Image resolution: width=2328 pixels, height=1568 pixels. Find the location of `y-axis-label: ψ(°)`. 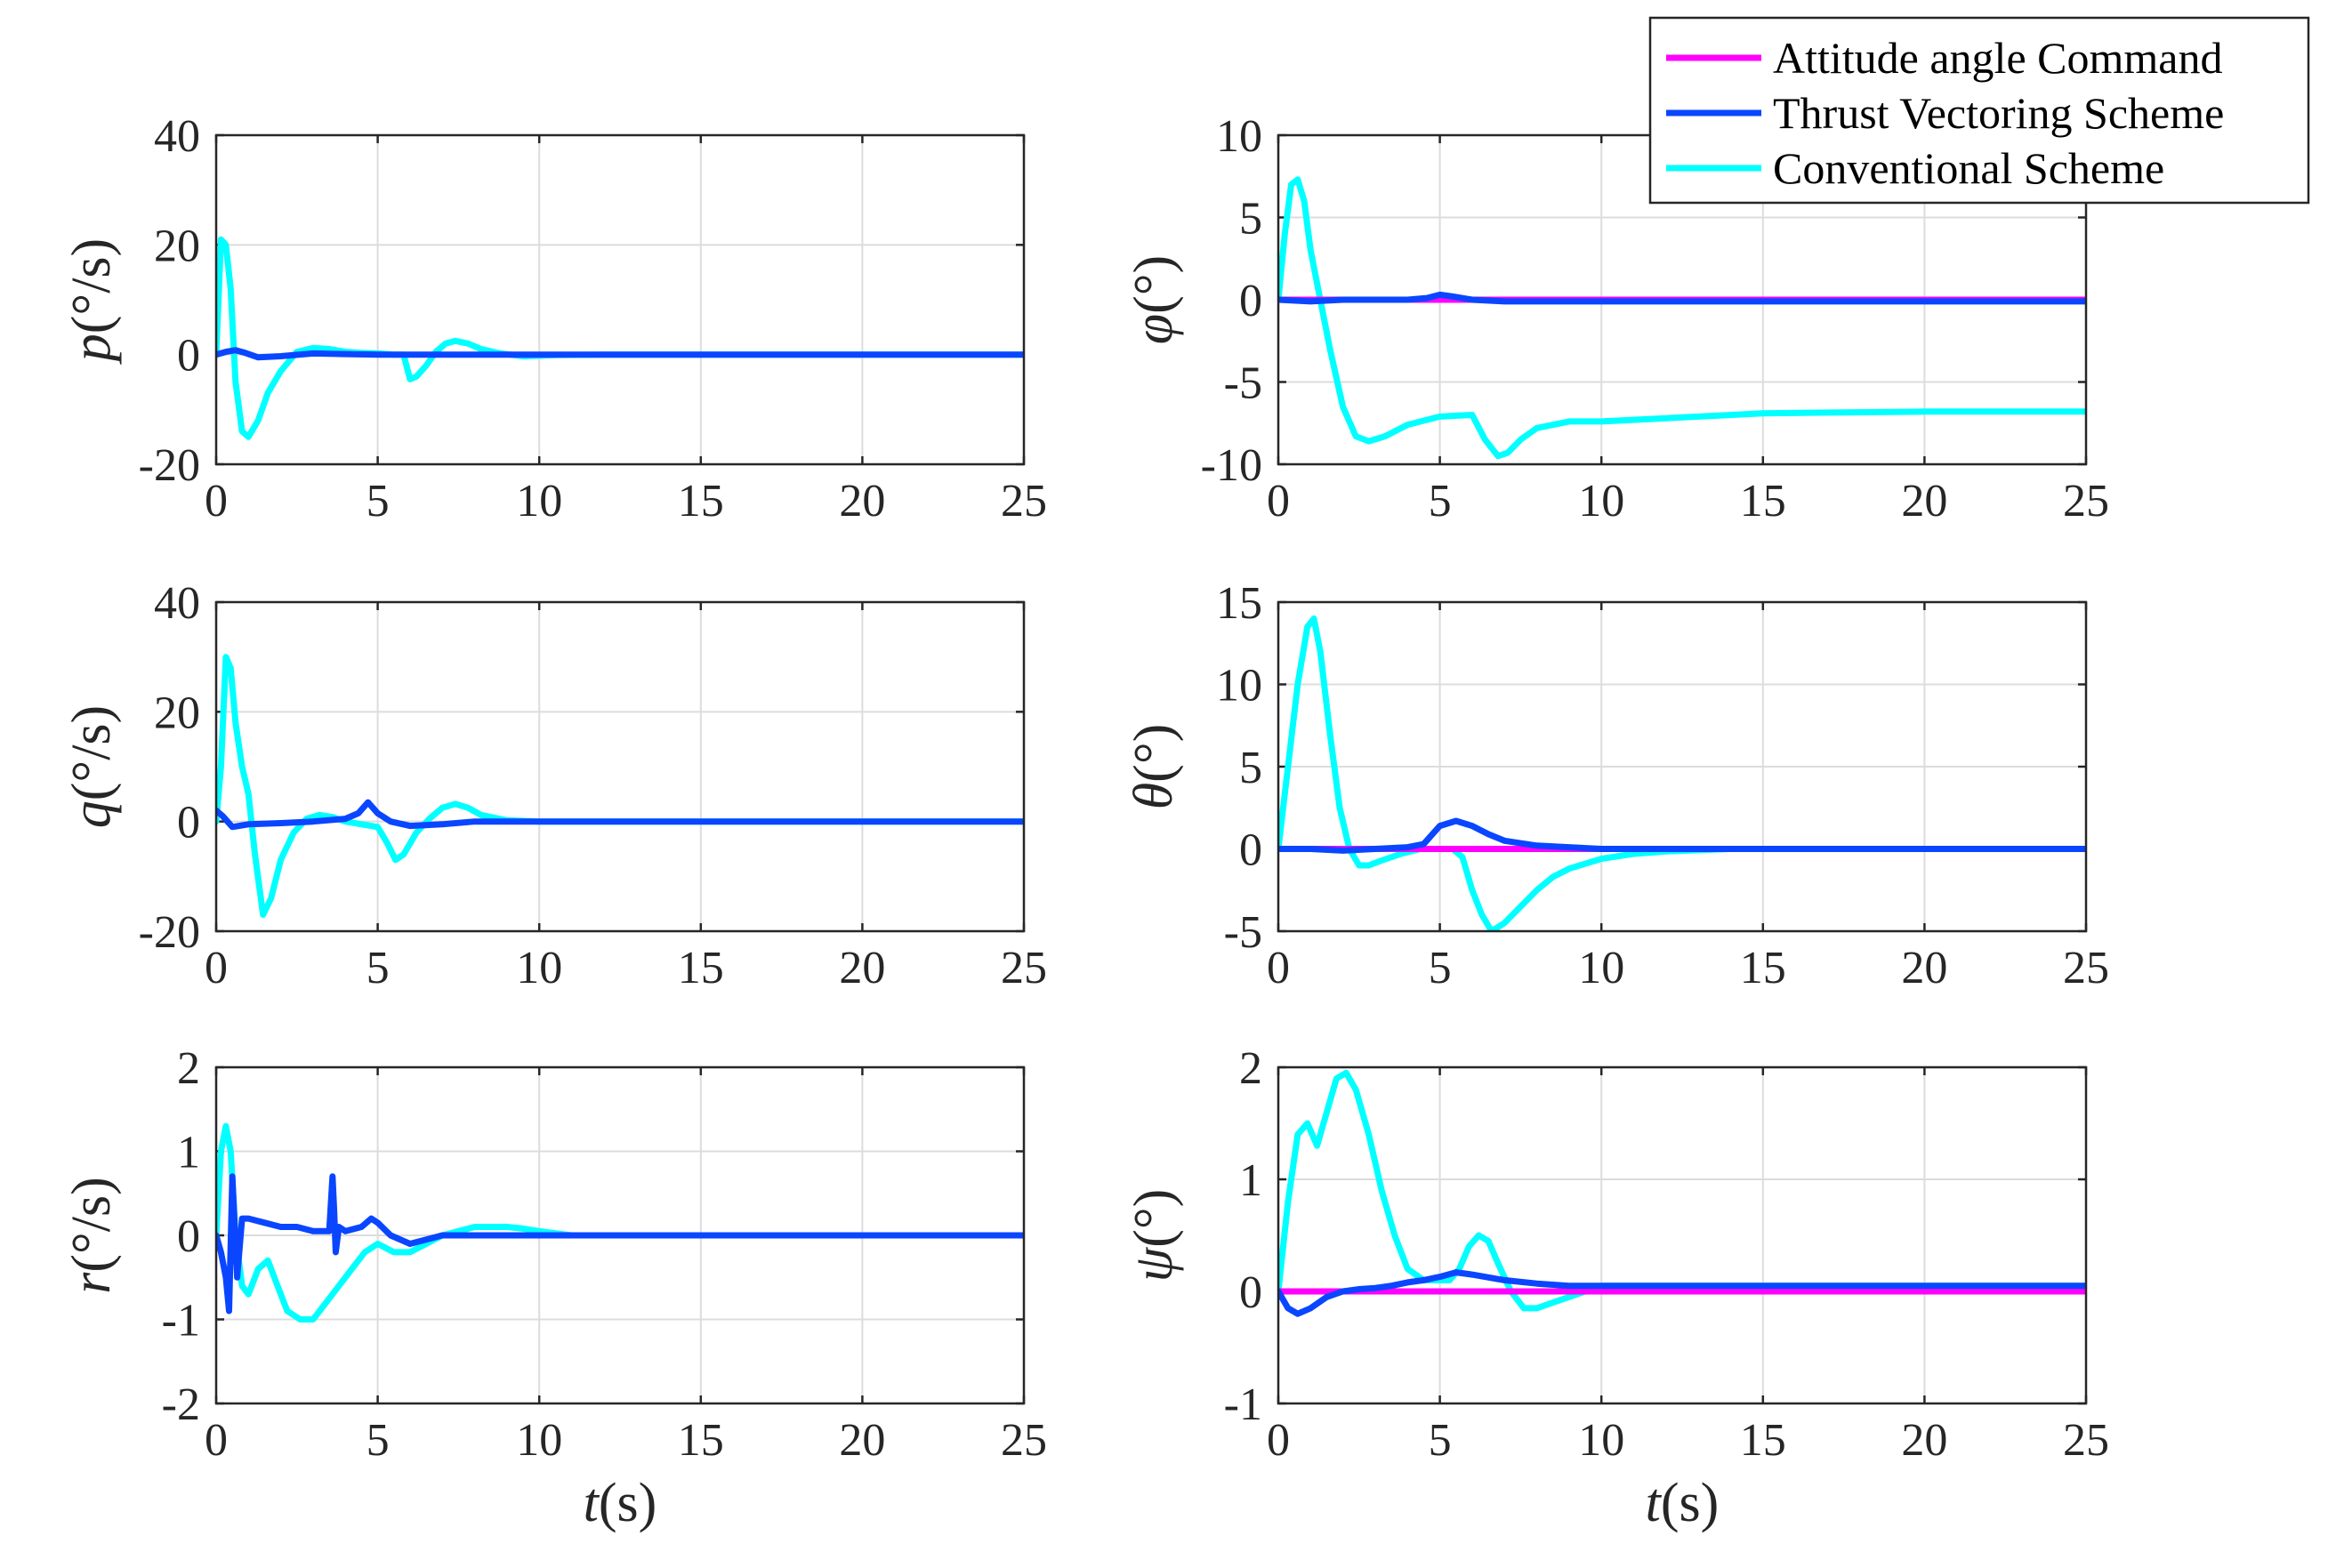

y-axis-label: ψ(°) is located at coordinates (1154, 1236).